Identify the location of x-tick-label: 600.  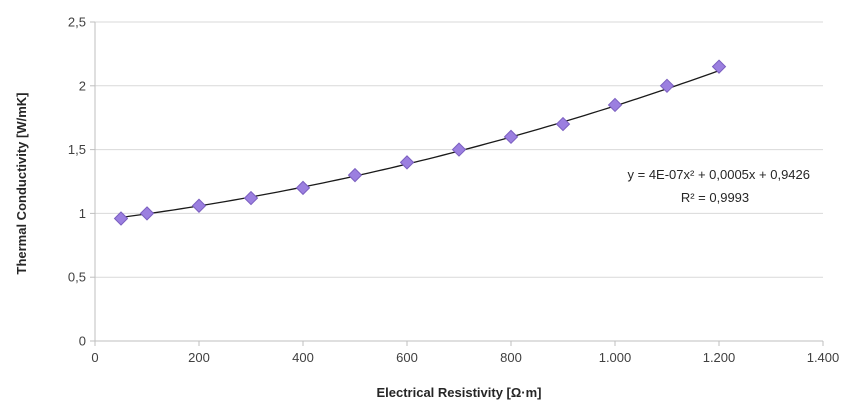
(407, 357).